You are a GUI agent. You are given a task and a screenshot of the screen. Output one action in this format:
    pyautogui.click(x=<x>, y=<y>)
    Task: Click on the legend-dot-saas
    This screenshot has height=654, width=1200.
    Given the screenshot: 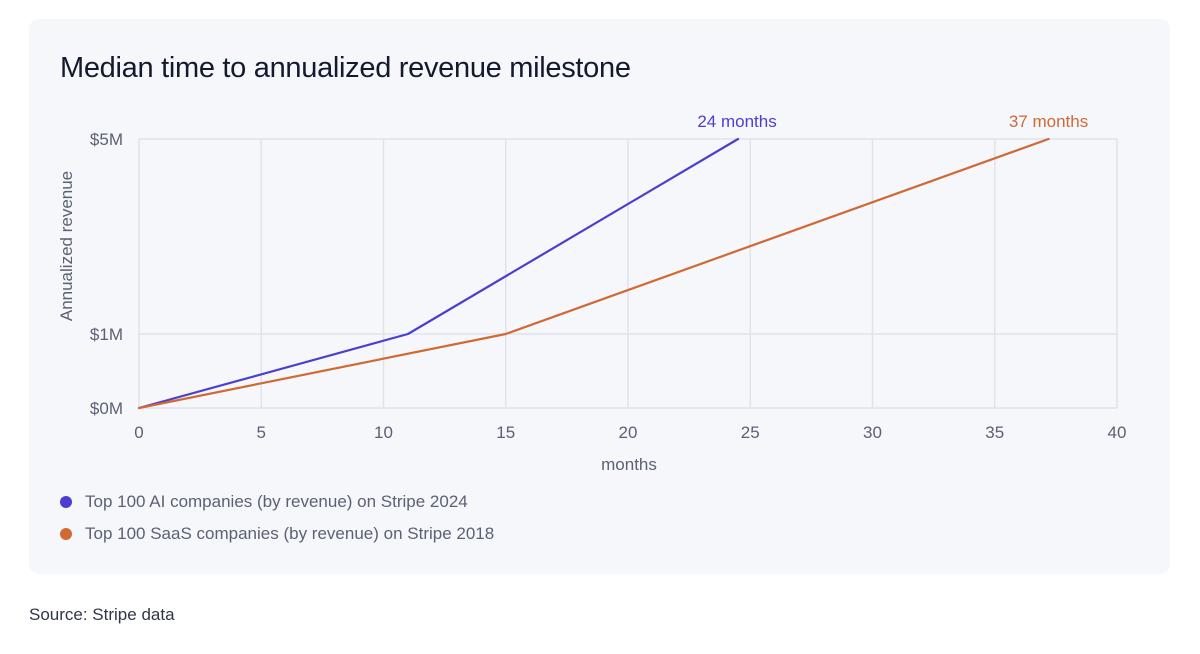 What is the action you would take?
    pyautogui.click(x=66, y=534)
    